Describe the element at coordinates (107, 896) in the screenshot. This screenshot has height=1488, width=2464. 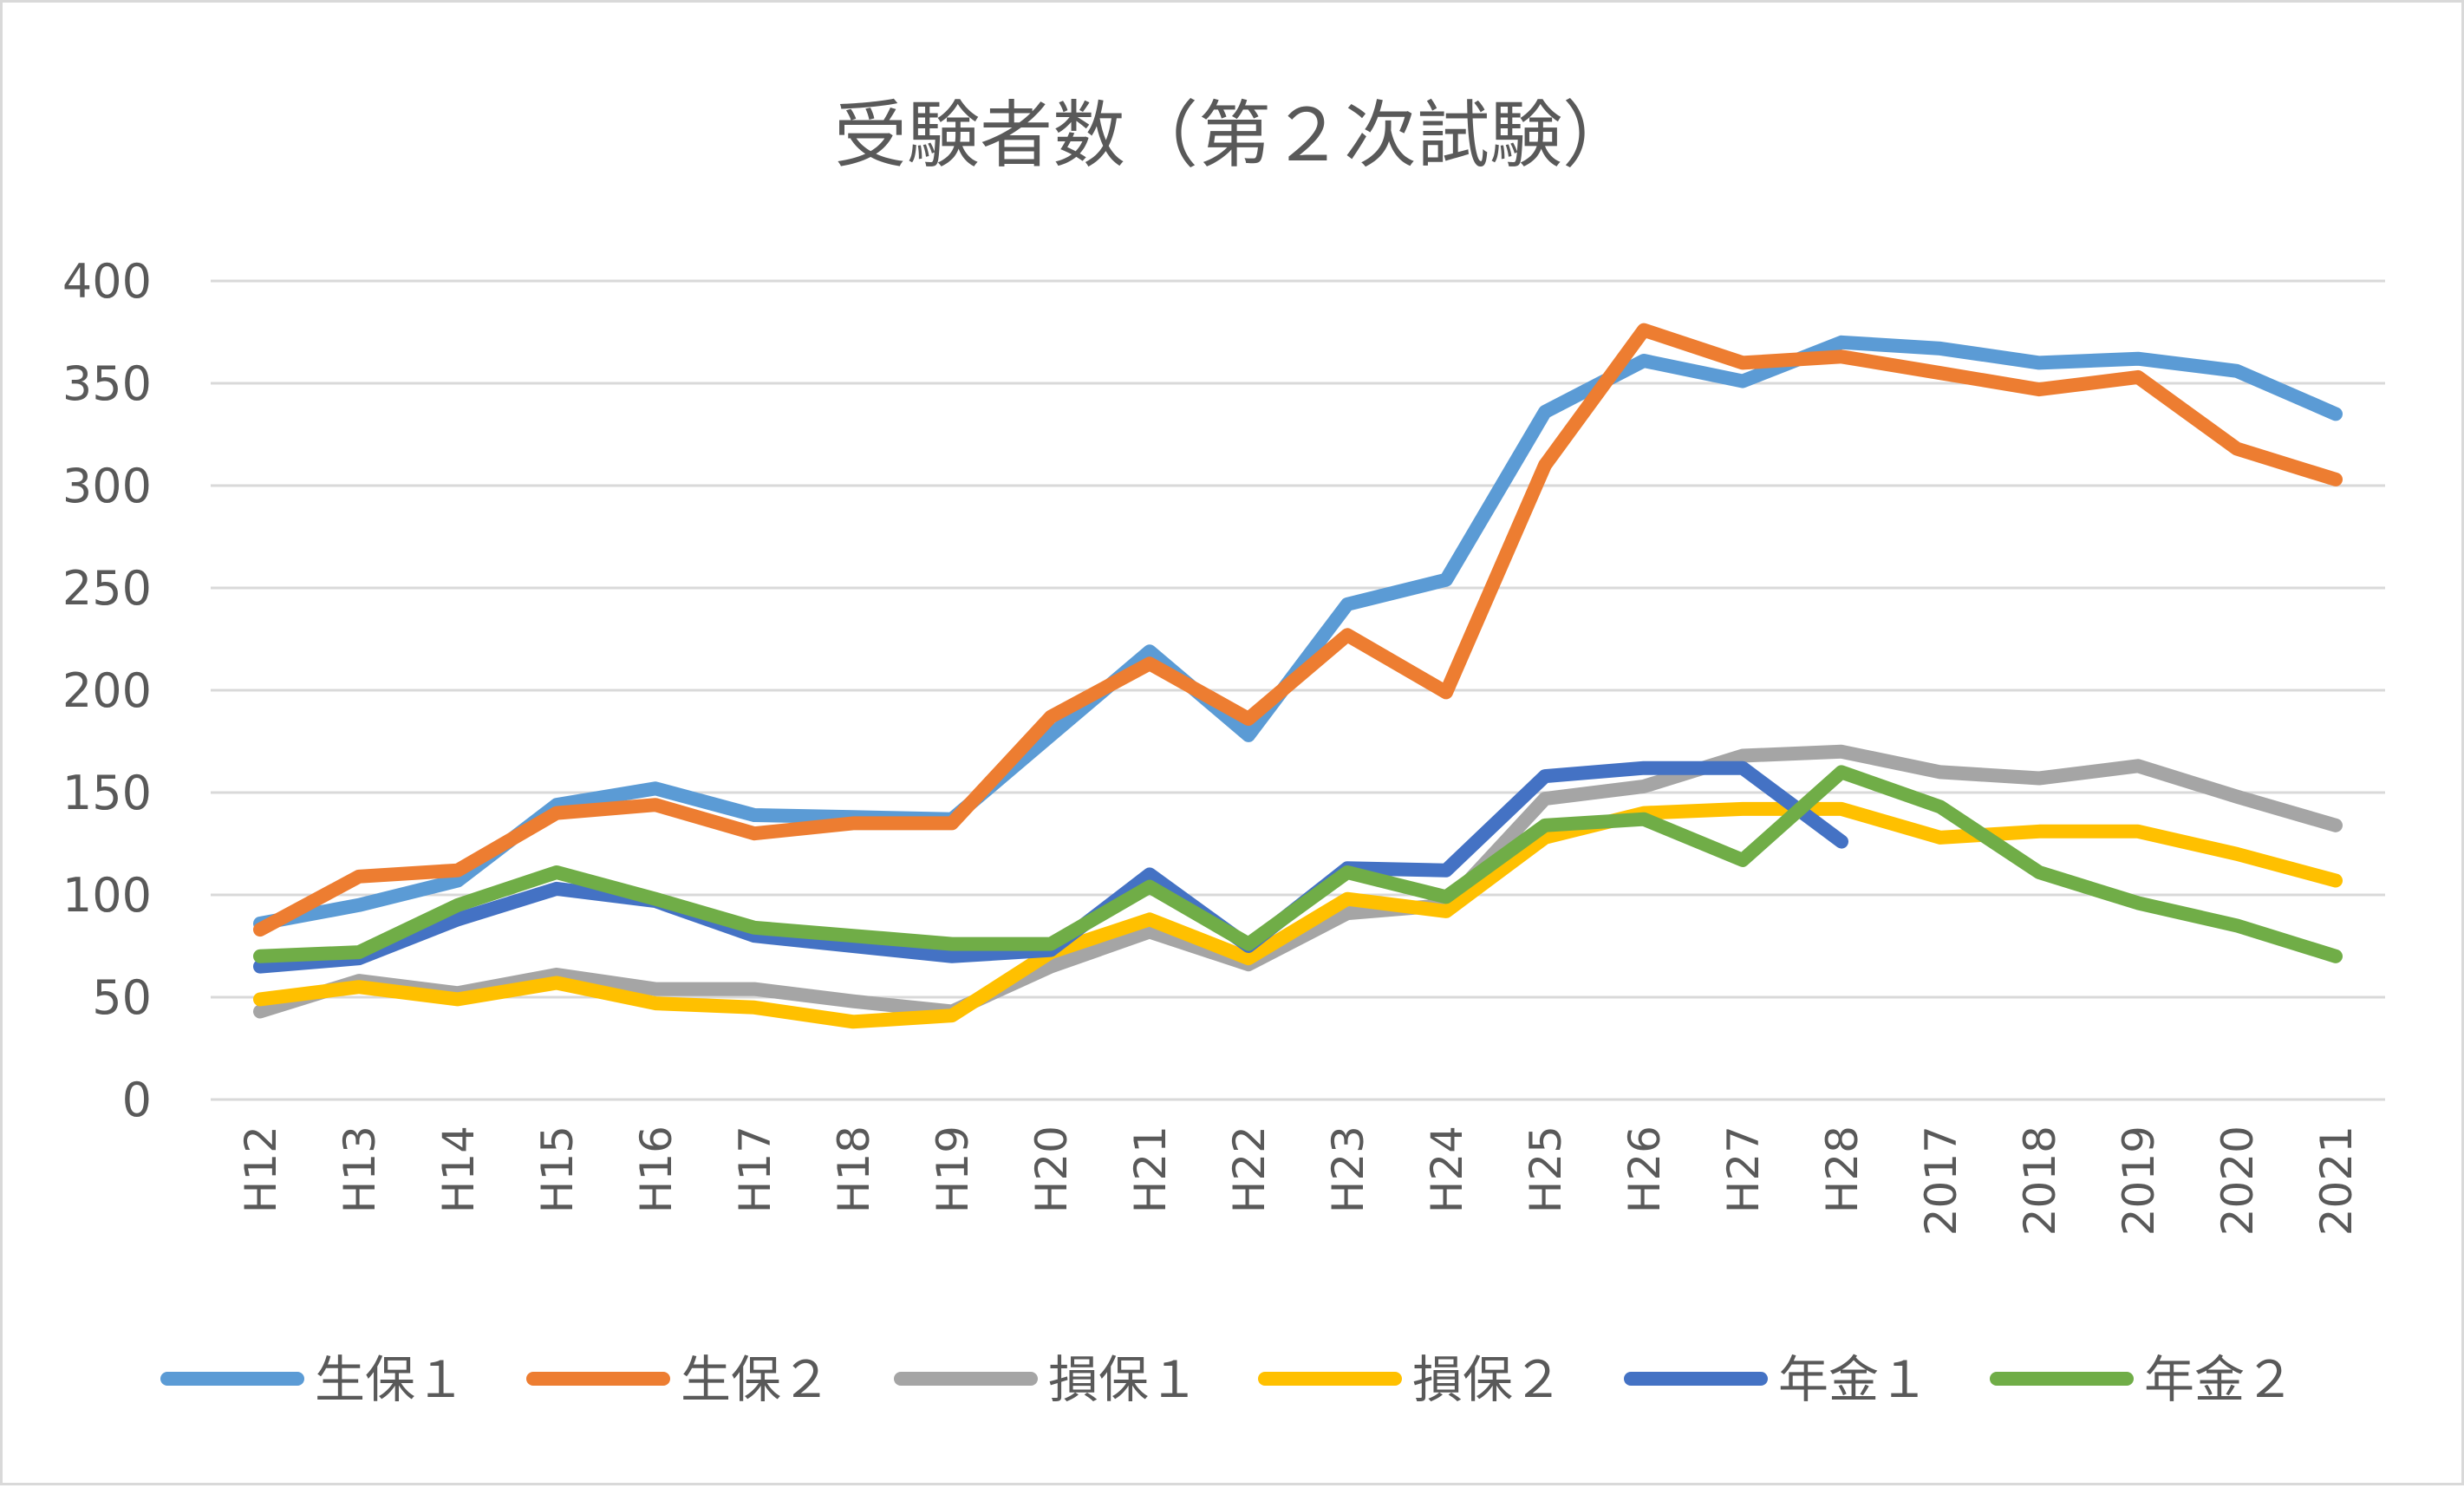
I see `y-tick-label: 100` at that location.